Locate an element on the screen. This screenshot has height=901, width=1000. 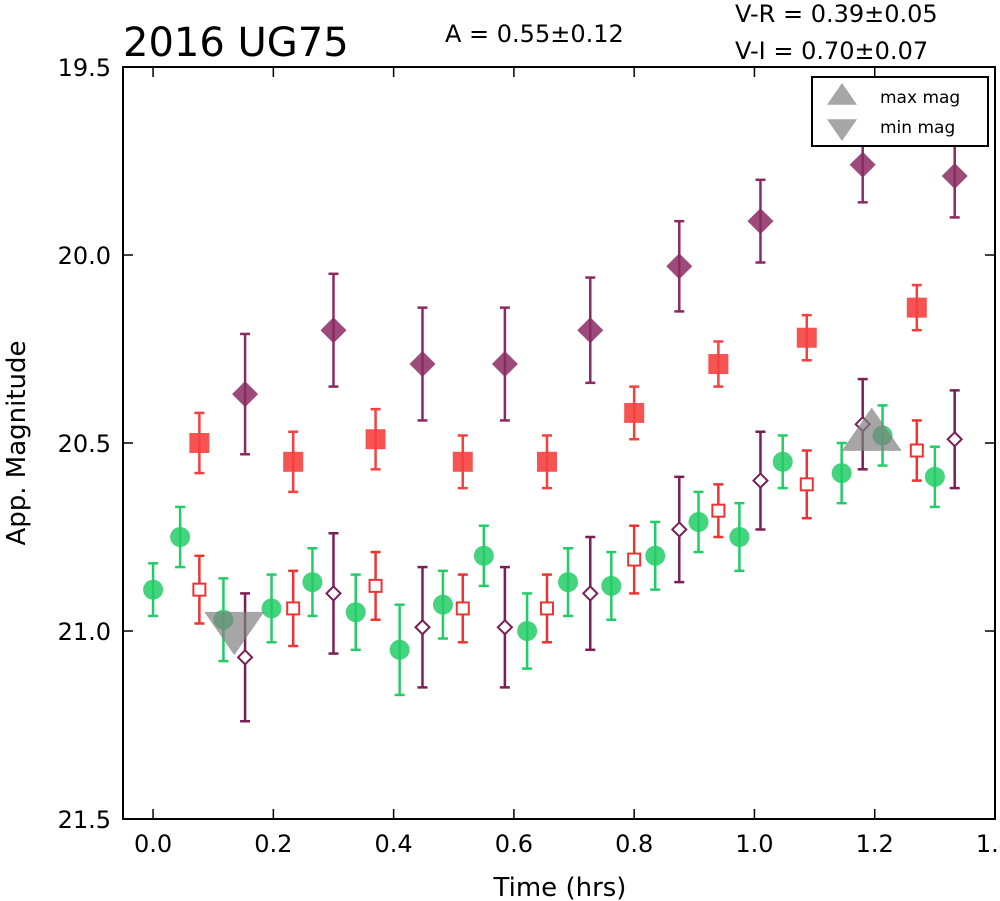
x-tick-label: 1.0 is located at coordinates (754, 844).